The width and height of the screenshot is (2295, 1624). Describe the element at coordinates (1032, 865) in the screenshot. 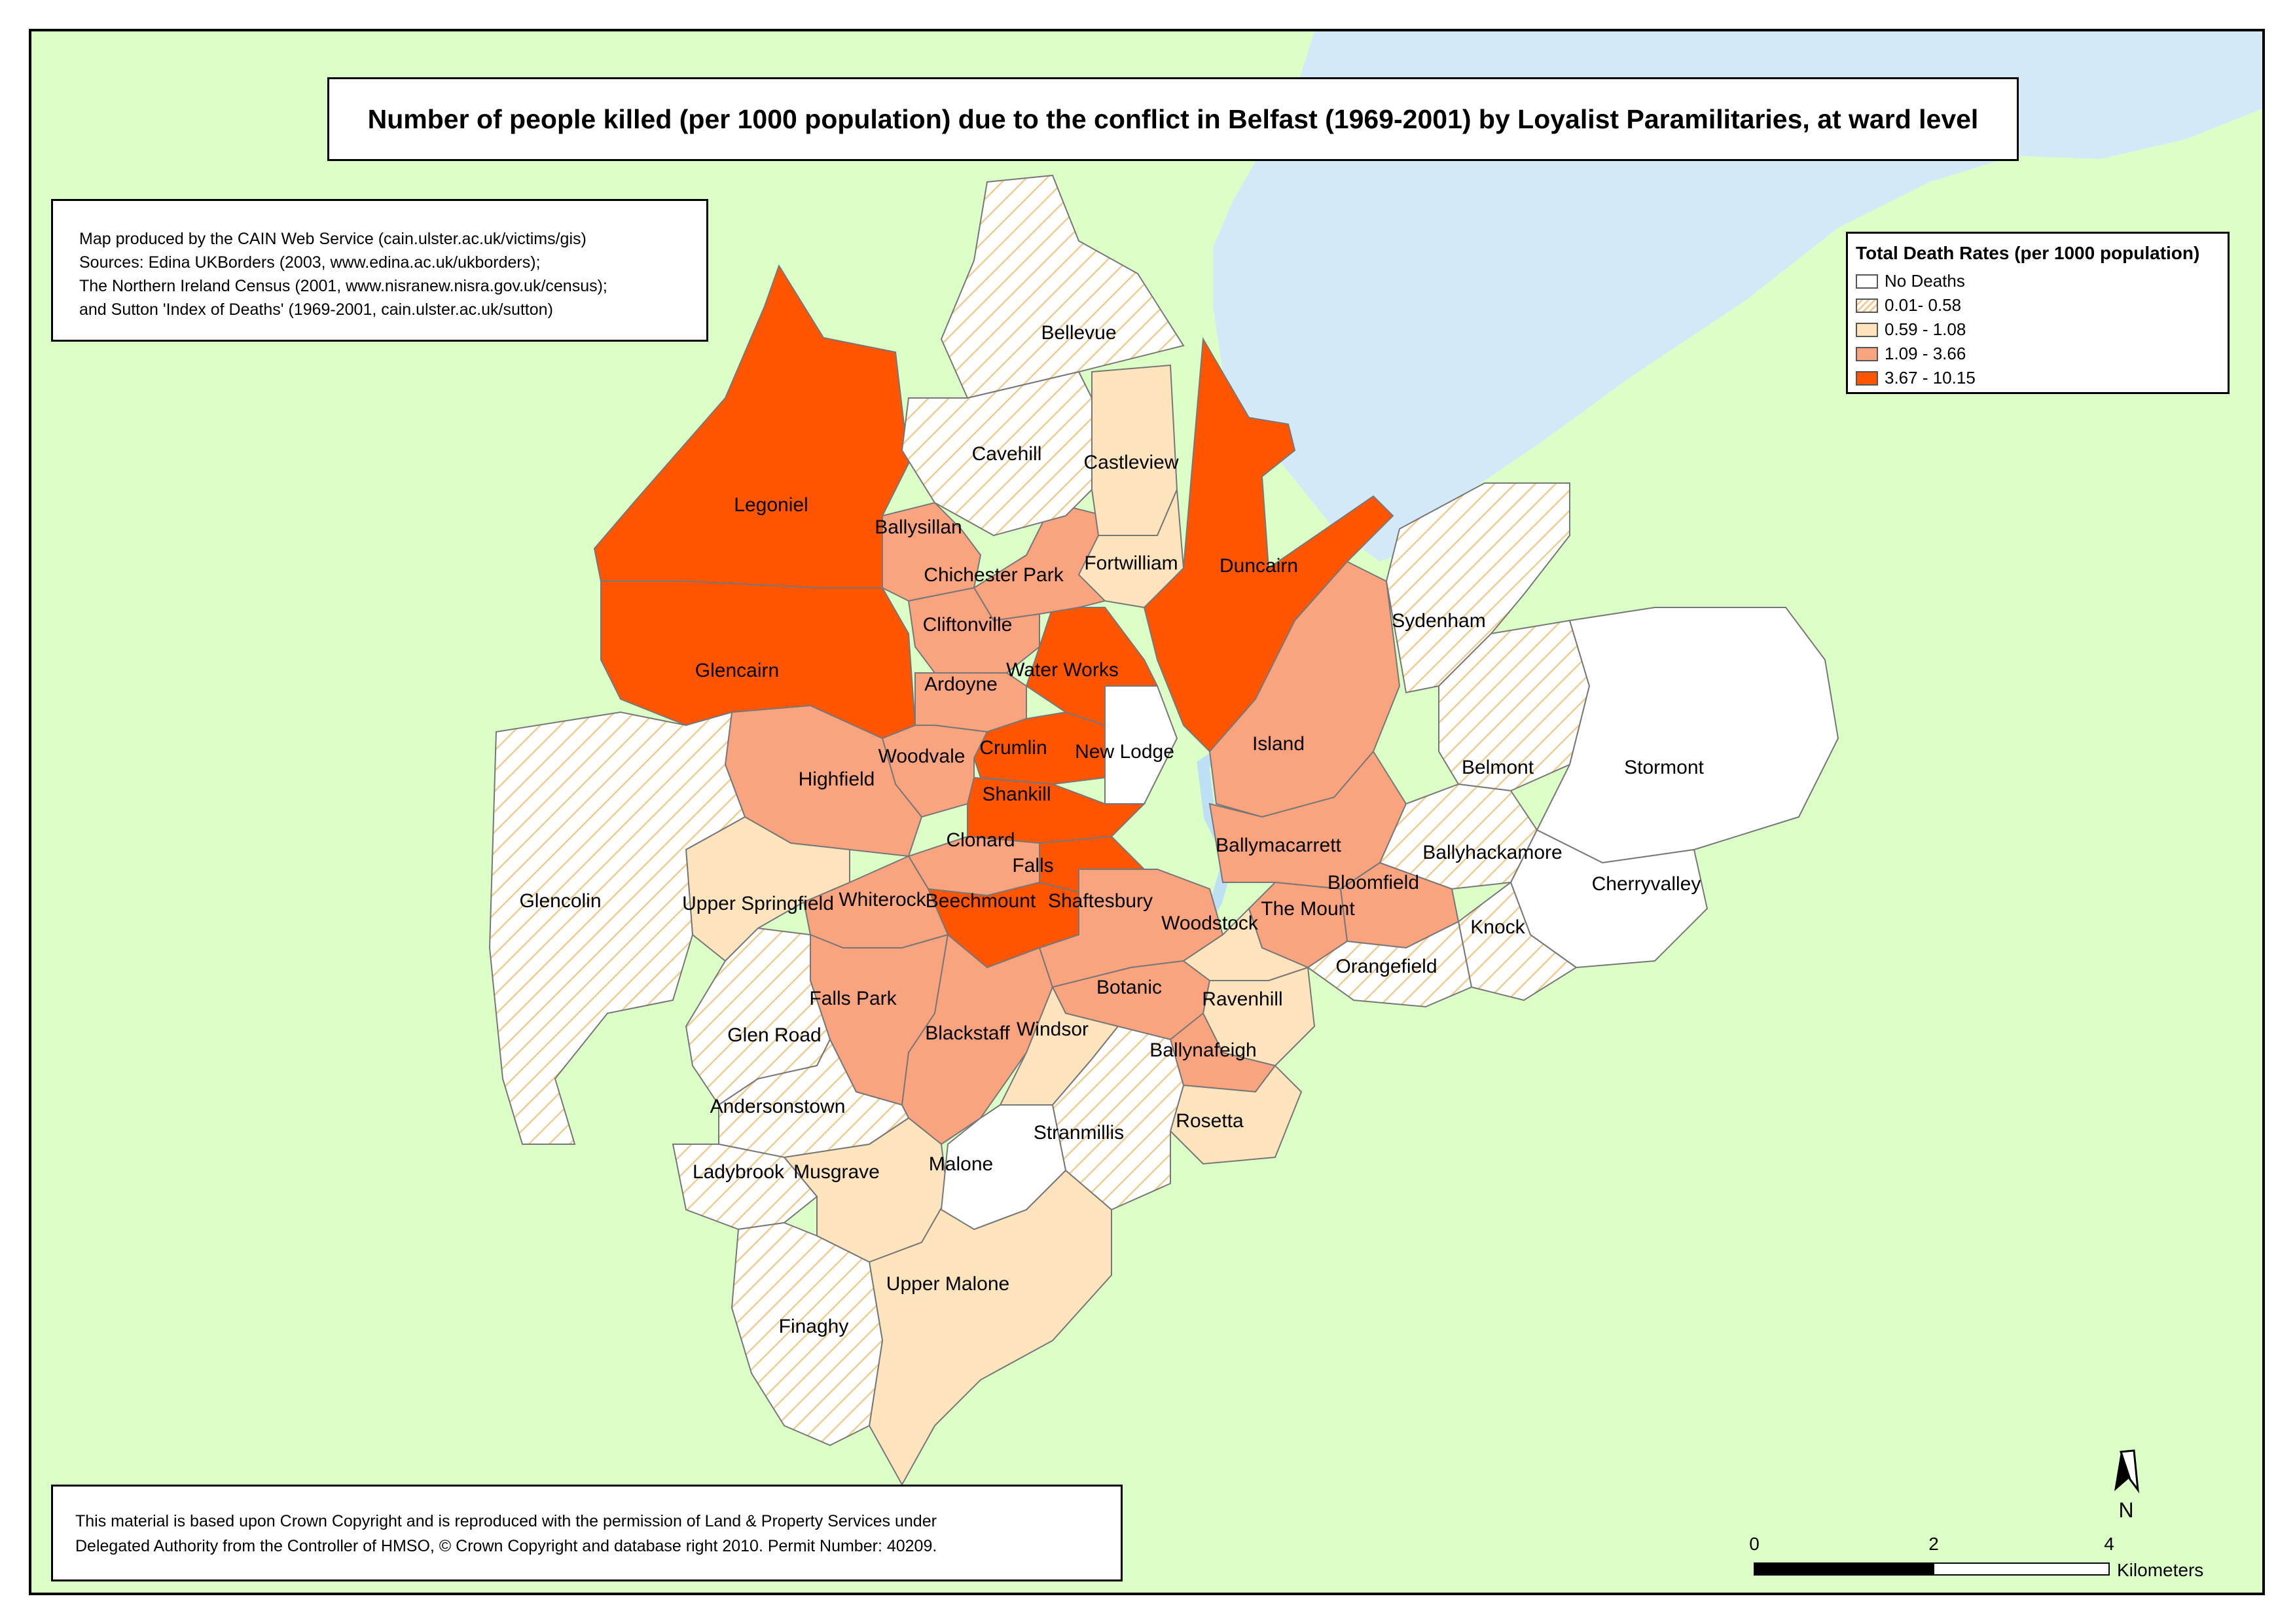

I see `ward-label-falls: Falls` at that location.